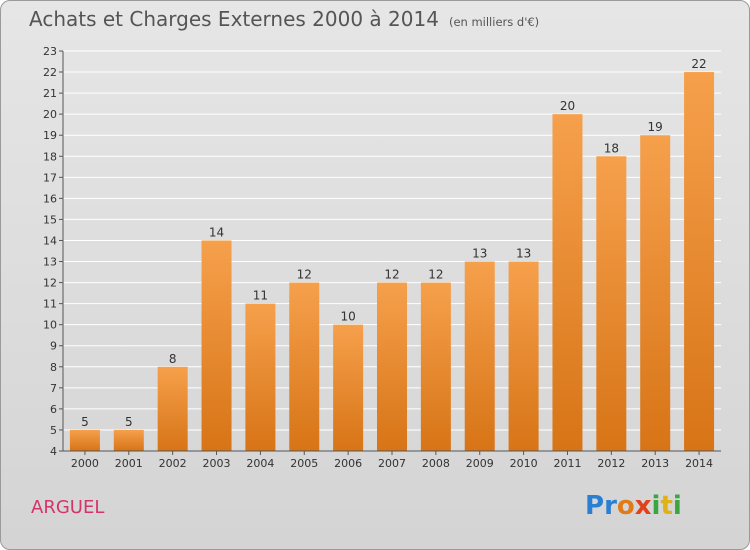  What do you see at coordinates (699, 463) in the screenshot?
I see `x-tick-label: 2014` at bounding box center [699, 463].